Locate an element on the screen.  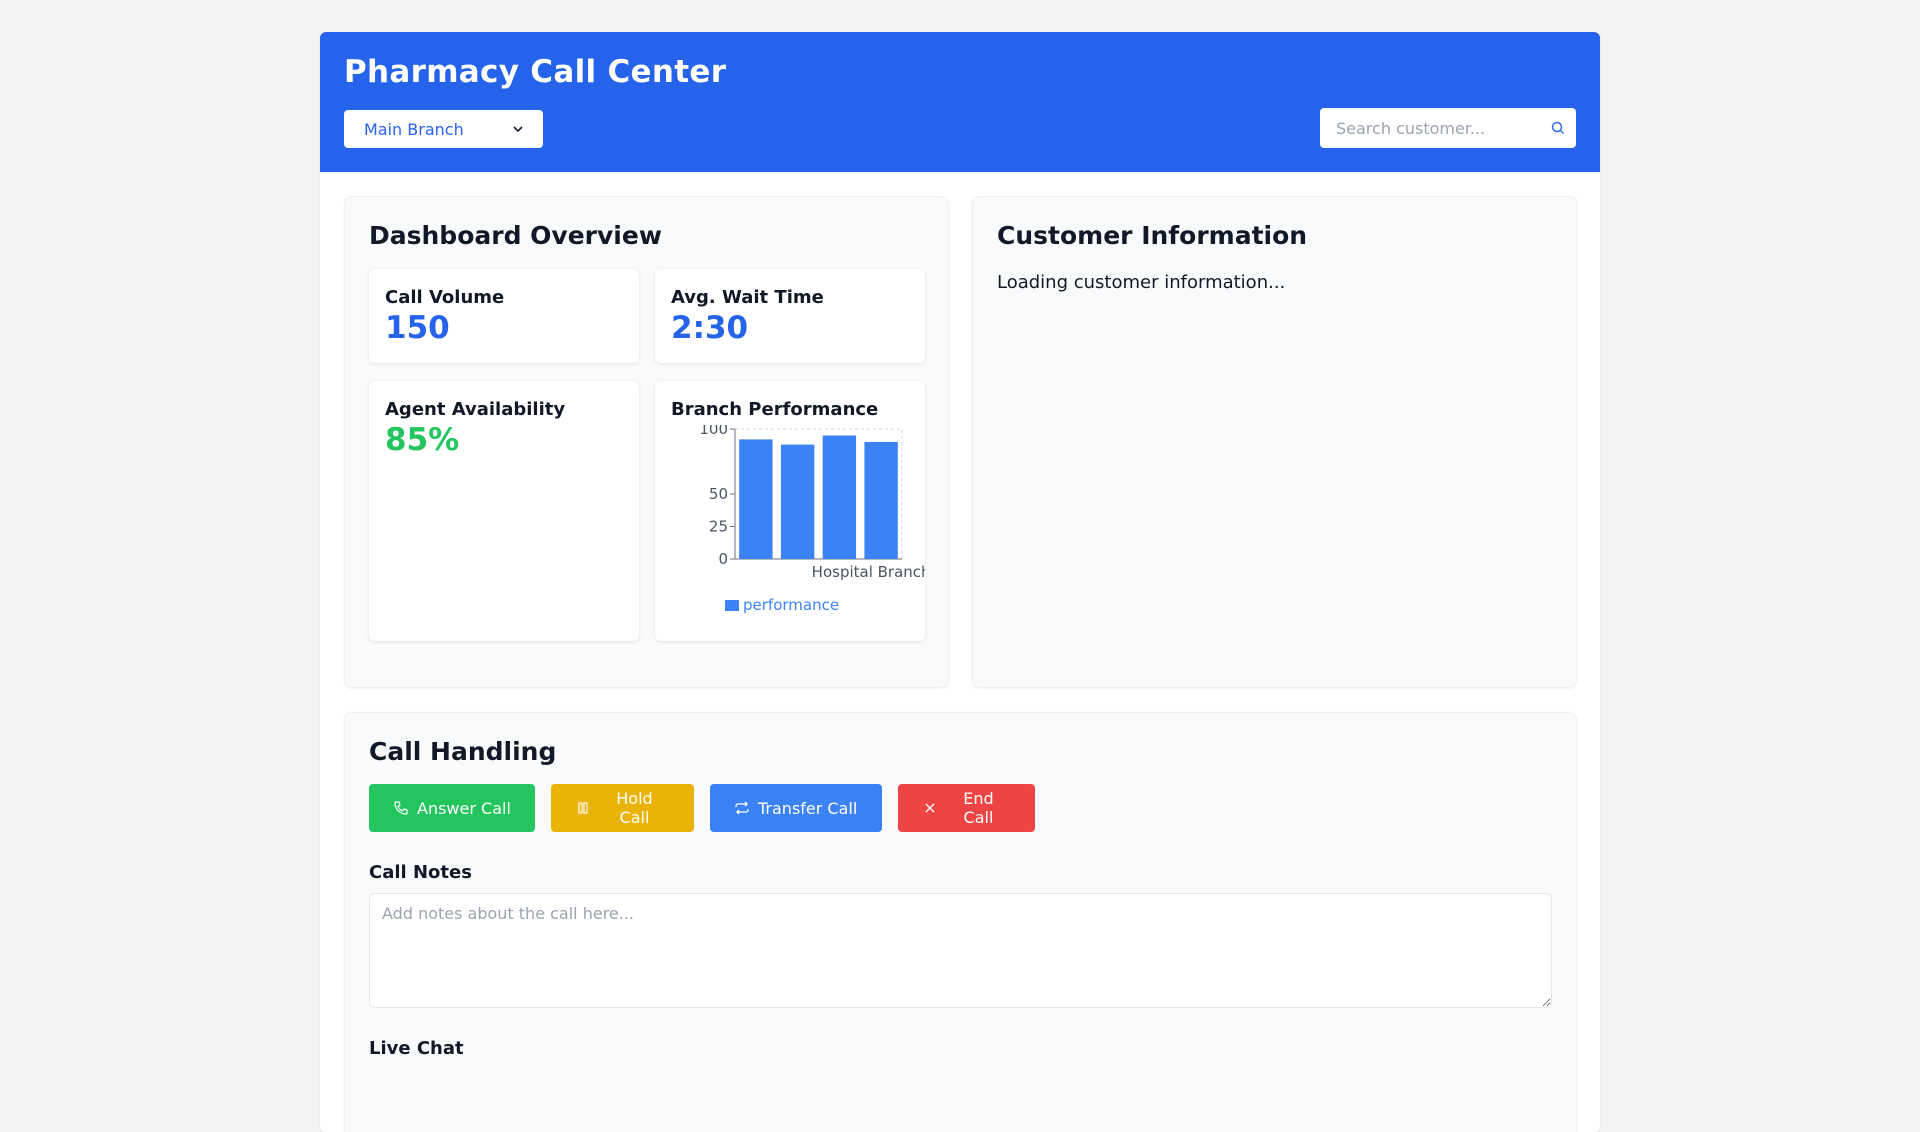
call-buttons: Answer Call Hold Call Transfer Call is located at coordinates (960, 808).